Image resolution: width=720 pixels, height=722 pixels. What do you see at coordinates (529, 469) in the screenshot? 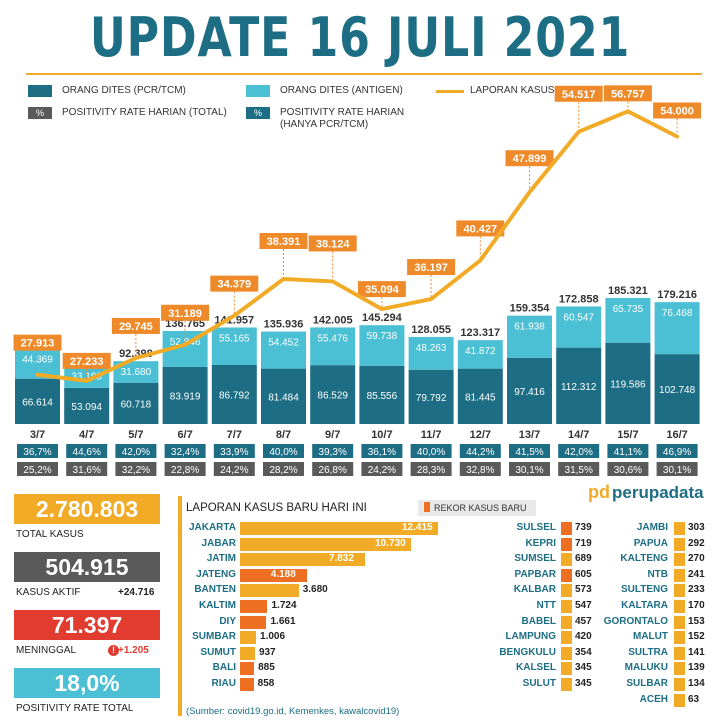
I see `pos-total-box-13/7` at bounding box center [529, 469].